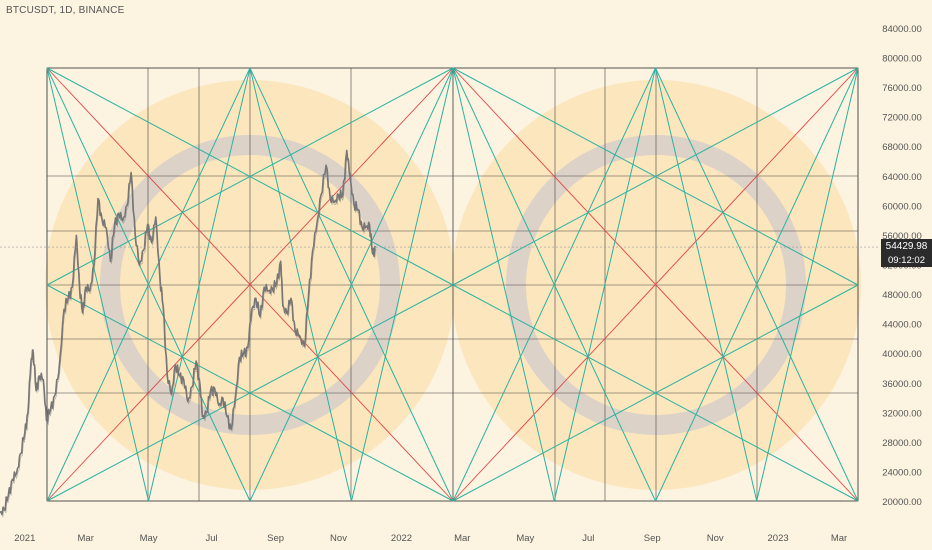 Image resolution: width=932 pixels, height=550 pixels. Describe the element at coordinates (902, 29) in the screenshot. I see `y-tick-label: 84000.00` at that location.